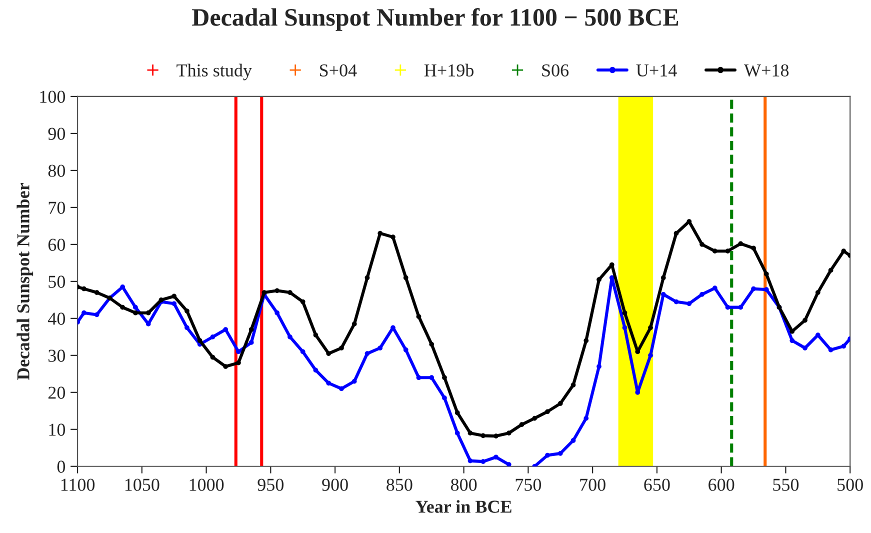 Image resolution: width=871 pixels, height=533 pixels. What do you see at coordinates (78, 484) in the screenshot?
I see `x-tick-label: 1100` at bounding box center [78, 484].